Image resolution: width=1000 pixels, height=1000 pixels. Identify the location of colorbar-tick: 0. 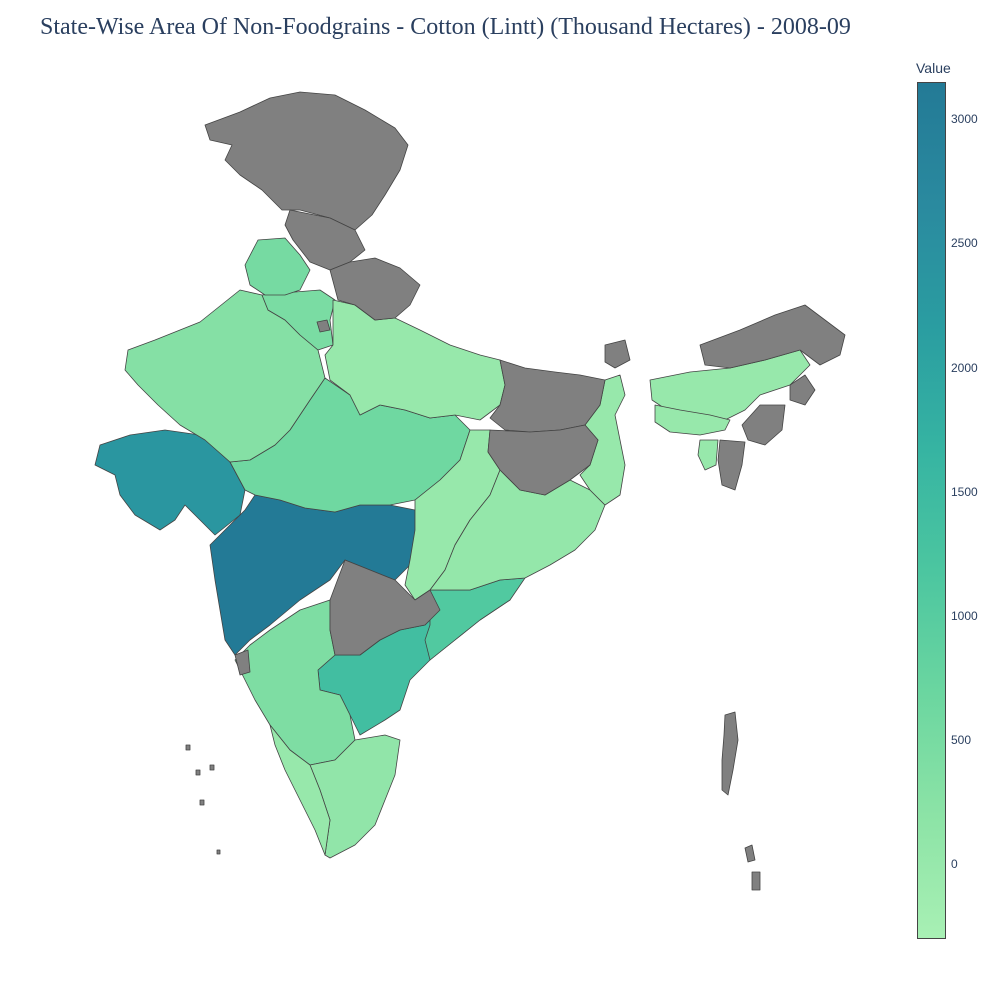
(954, 864).